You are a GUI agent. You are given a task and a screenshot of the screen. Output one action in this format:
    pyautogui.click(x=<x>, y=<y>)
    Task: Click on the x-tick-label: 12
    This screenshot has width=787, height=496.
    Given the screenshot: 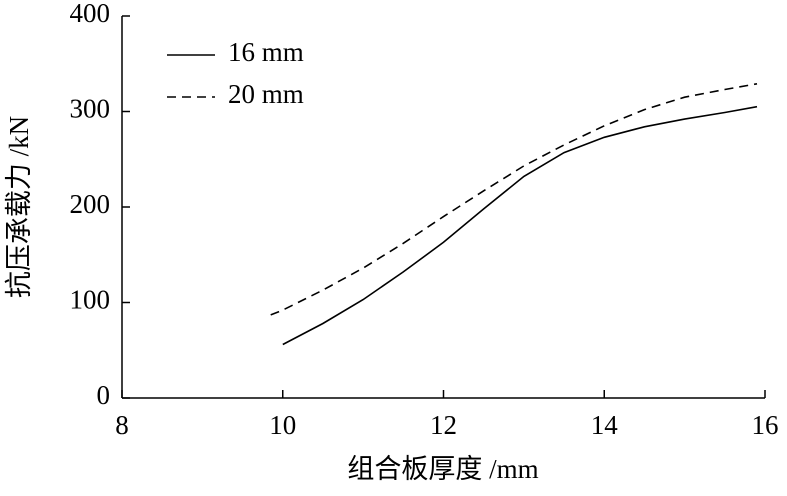 What is the action you would take?
    pyautogui.click(x=443, y=425)
    